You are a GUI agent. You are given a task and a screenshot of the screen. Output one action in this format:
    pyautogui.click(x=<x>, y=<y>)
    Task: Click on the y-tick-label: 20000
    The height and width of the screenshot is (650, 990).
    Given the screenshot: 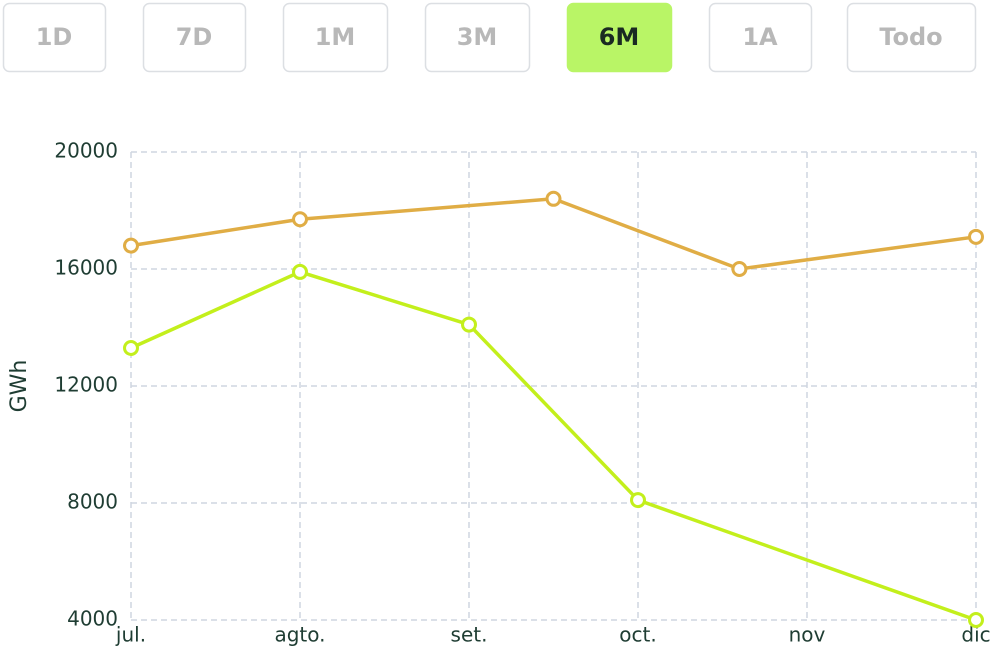 What is the action you would take?
    pyautogui.click(x=86, y=151)
    